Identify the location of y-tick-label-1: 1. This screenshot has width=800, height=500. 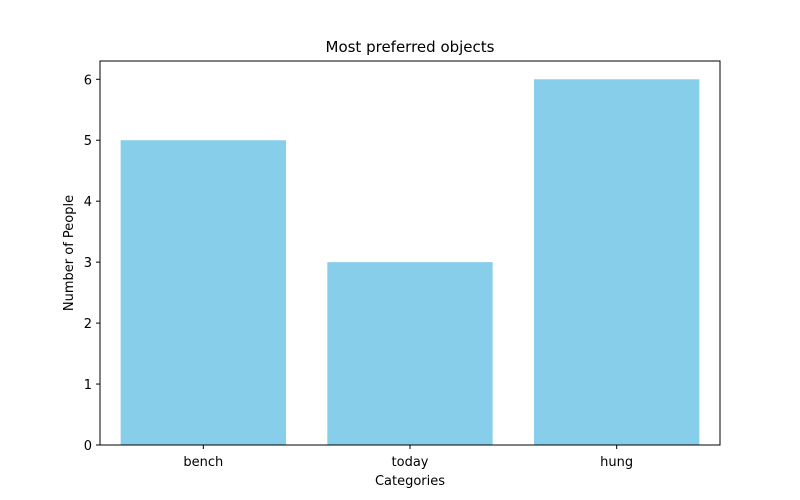
(88, 385).